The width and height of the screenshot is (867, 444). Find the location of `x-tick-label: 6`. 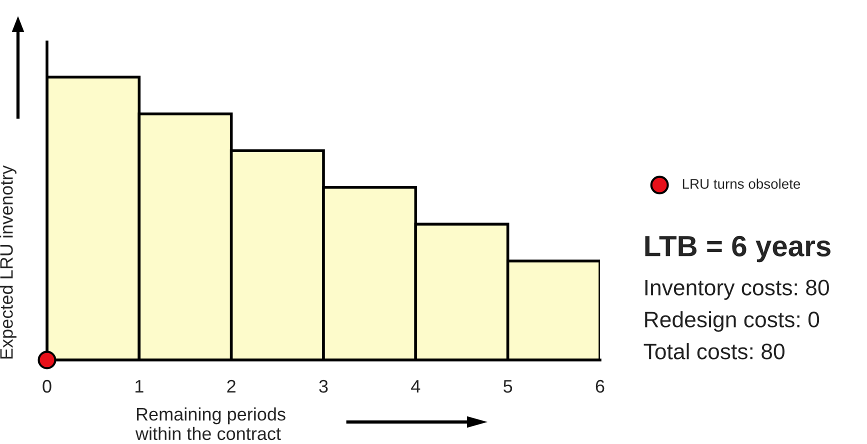

x-tick-label: 6 is located at coordinates (600, 386).